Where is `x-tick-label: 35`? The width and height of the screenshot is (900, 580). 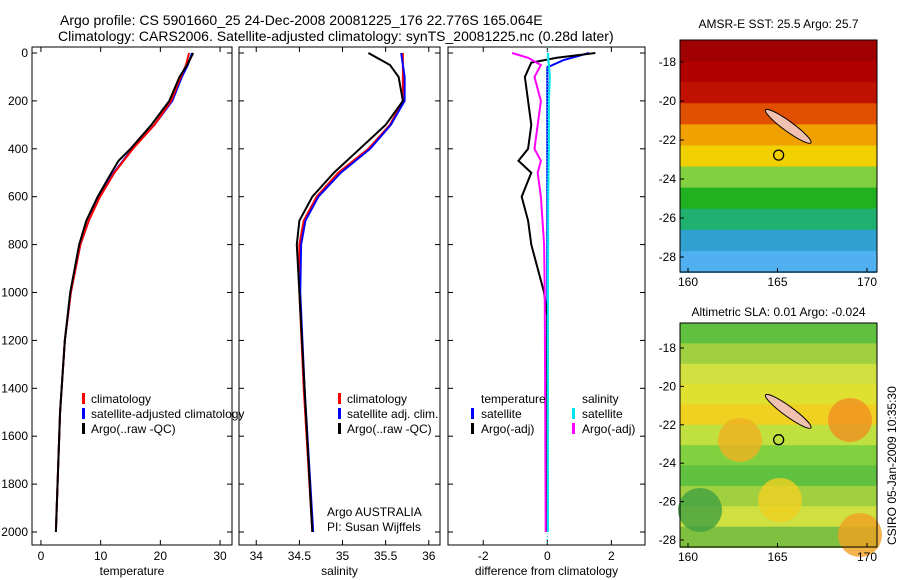 x-tick-label: 35 is located at coordinates (343, 556).